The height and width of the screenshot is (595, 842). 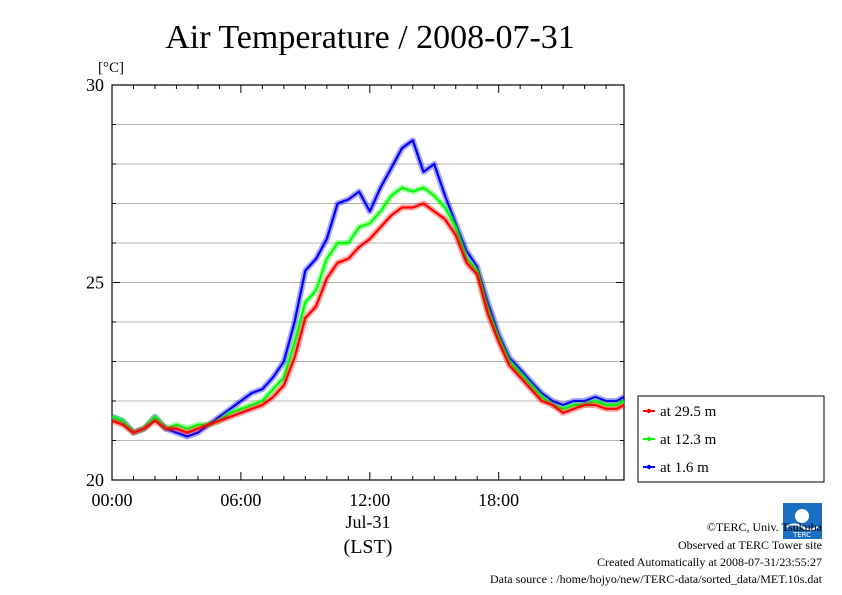 I want to click on legend-label: at 12.3 m, so click(x=688, y=440).